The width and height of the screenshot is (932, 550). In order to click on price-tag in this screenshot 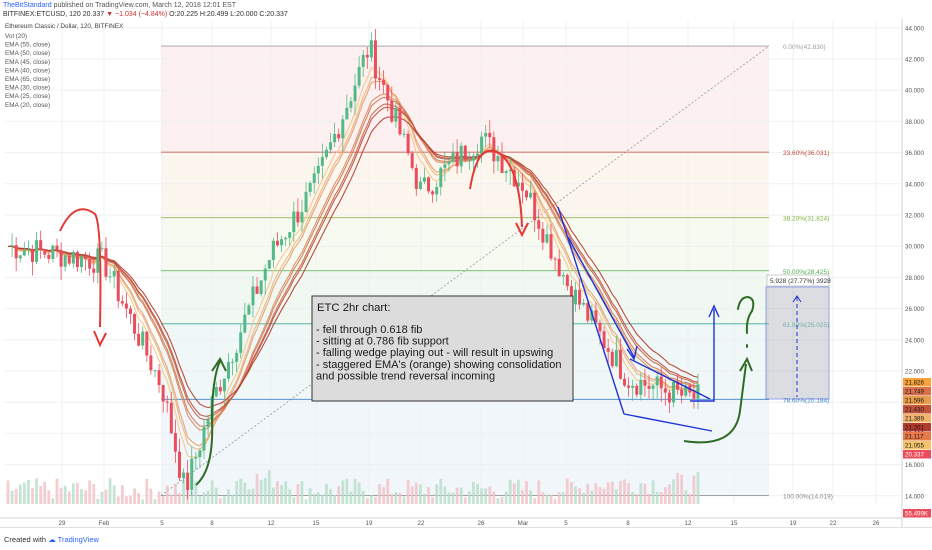, I will do `click(917, 382)`.